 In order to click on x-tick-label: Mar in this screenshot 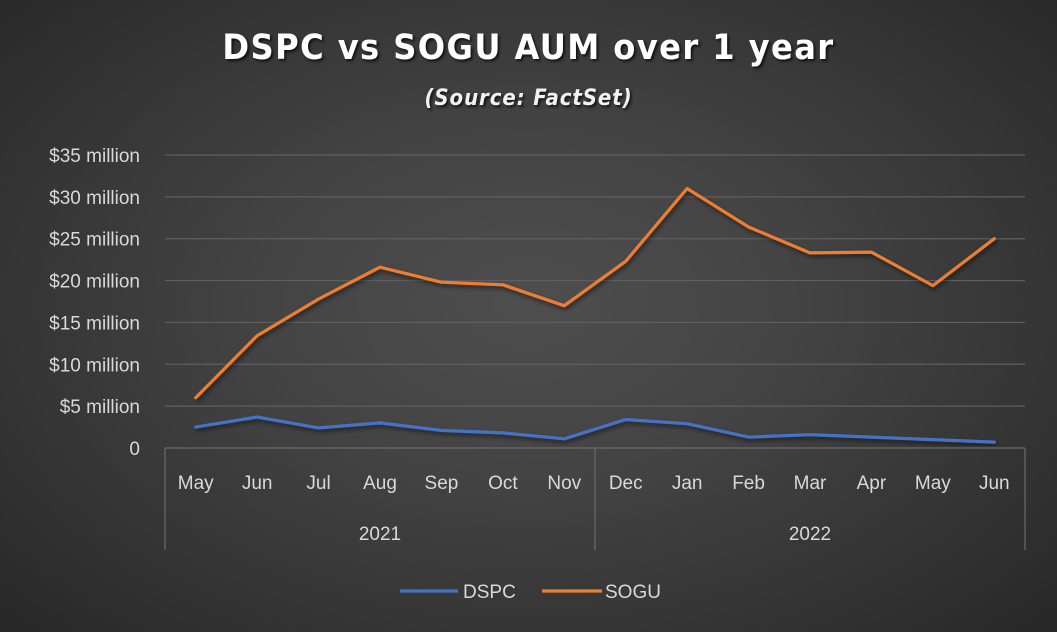, I will do `click(810, 483)`.